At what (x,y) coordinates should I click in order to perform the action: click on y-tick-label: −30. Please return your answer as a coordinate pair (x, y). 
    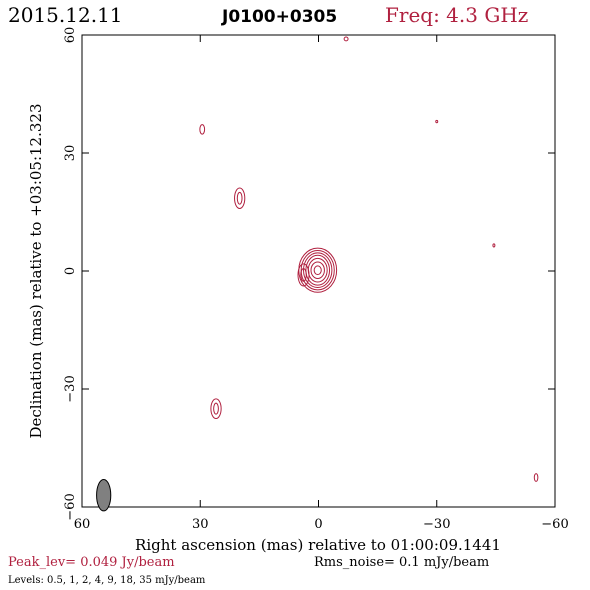
    Looking at the image, I should click on (70, 388).